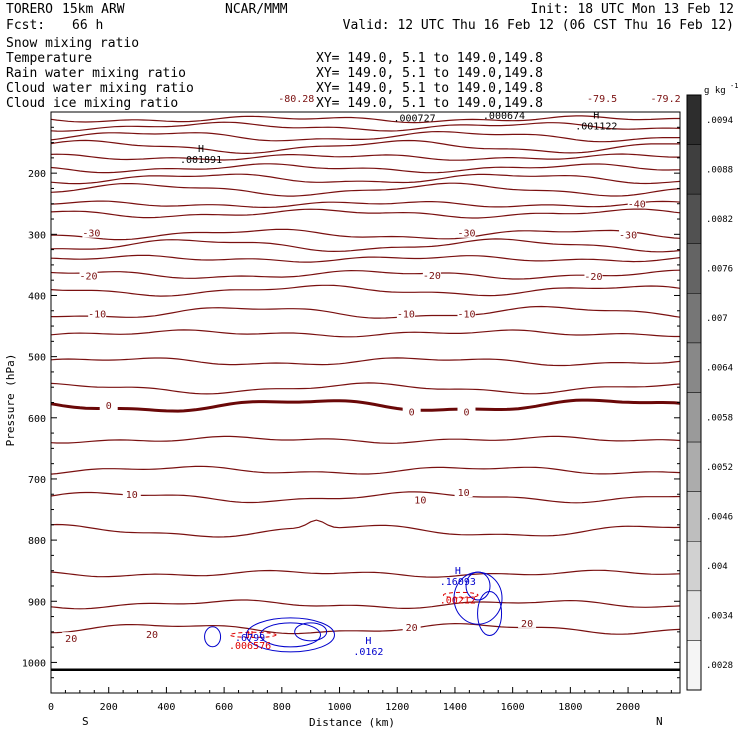 The width and height of the screenshot is (740, 740). I want to click on forecast-hour: 66 h, so click(87, 25).